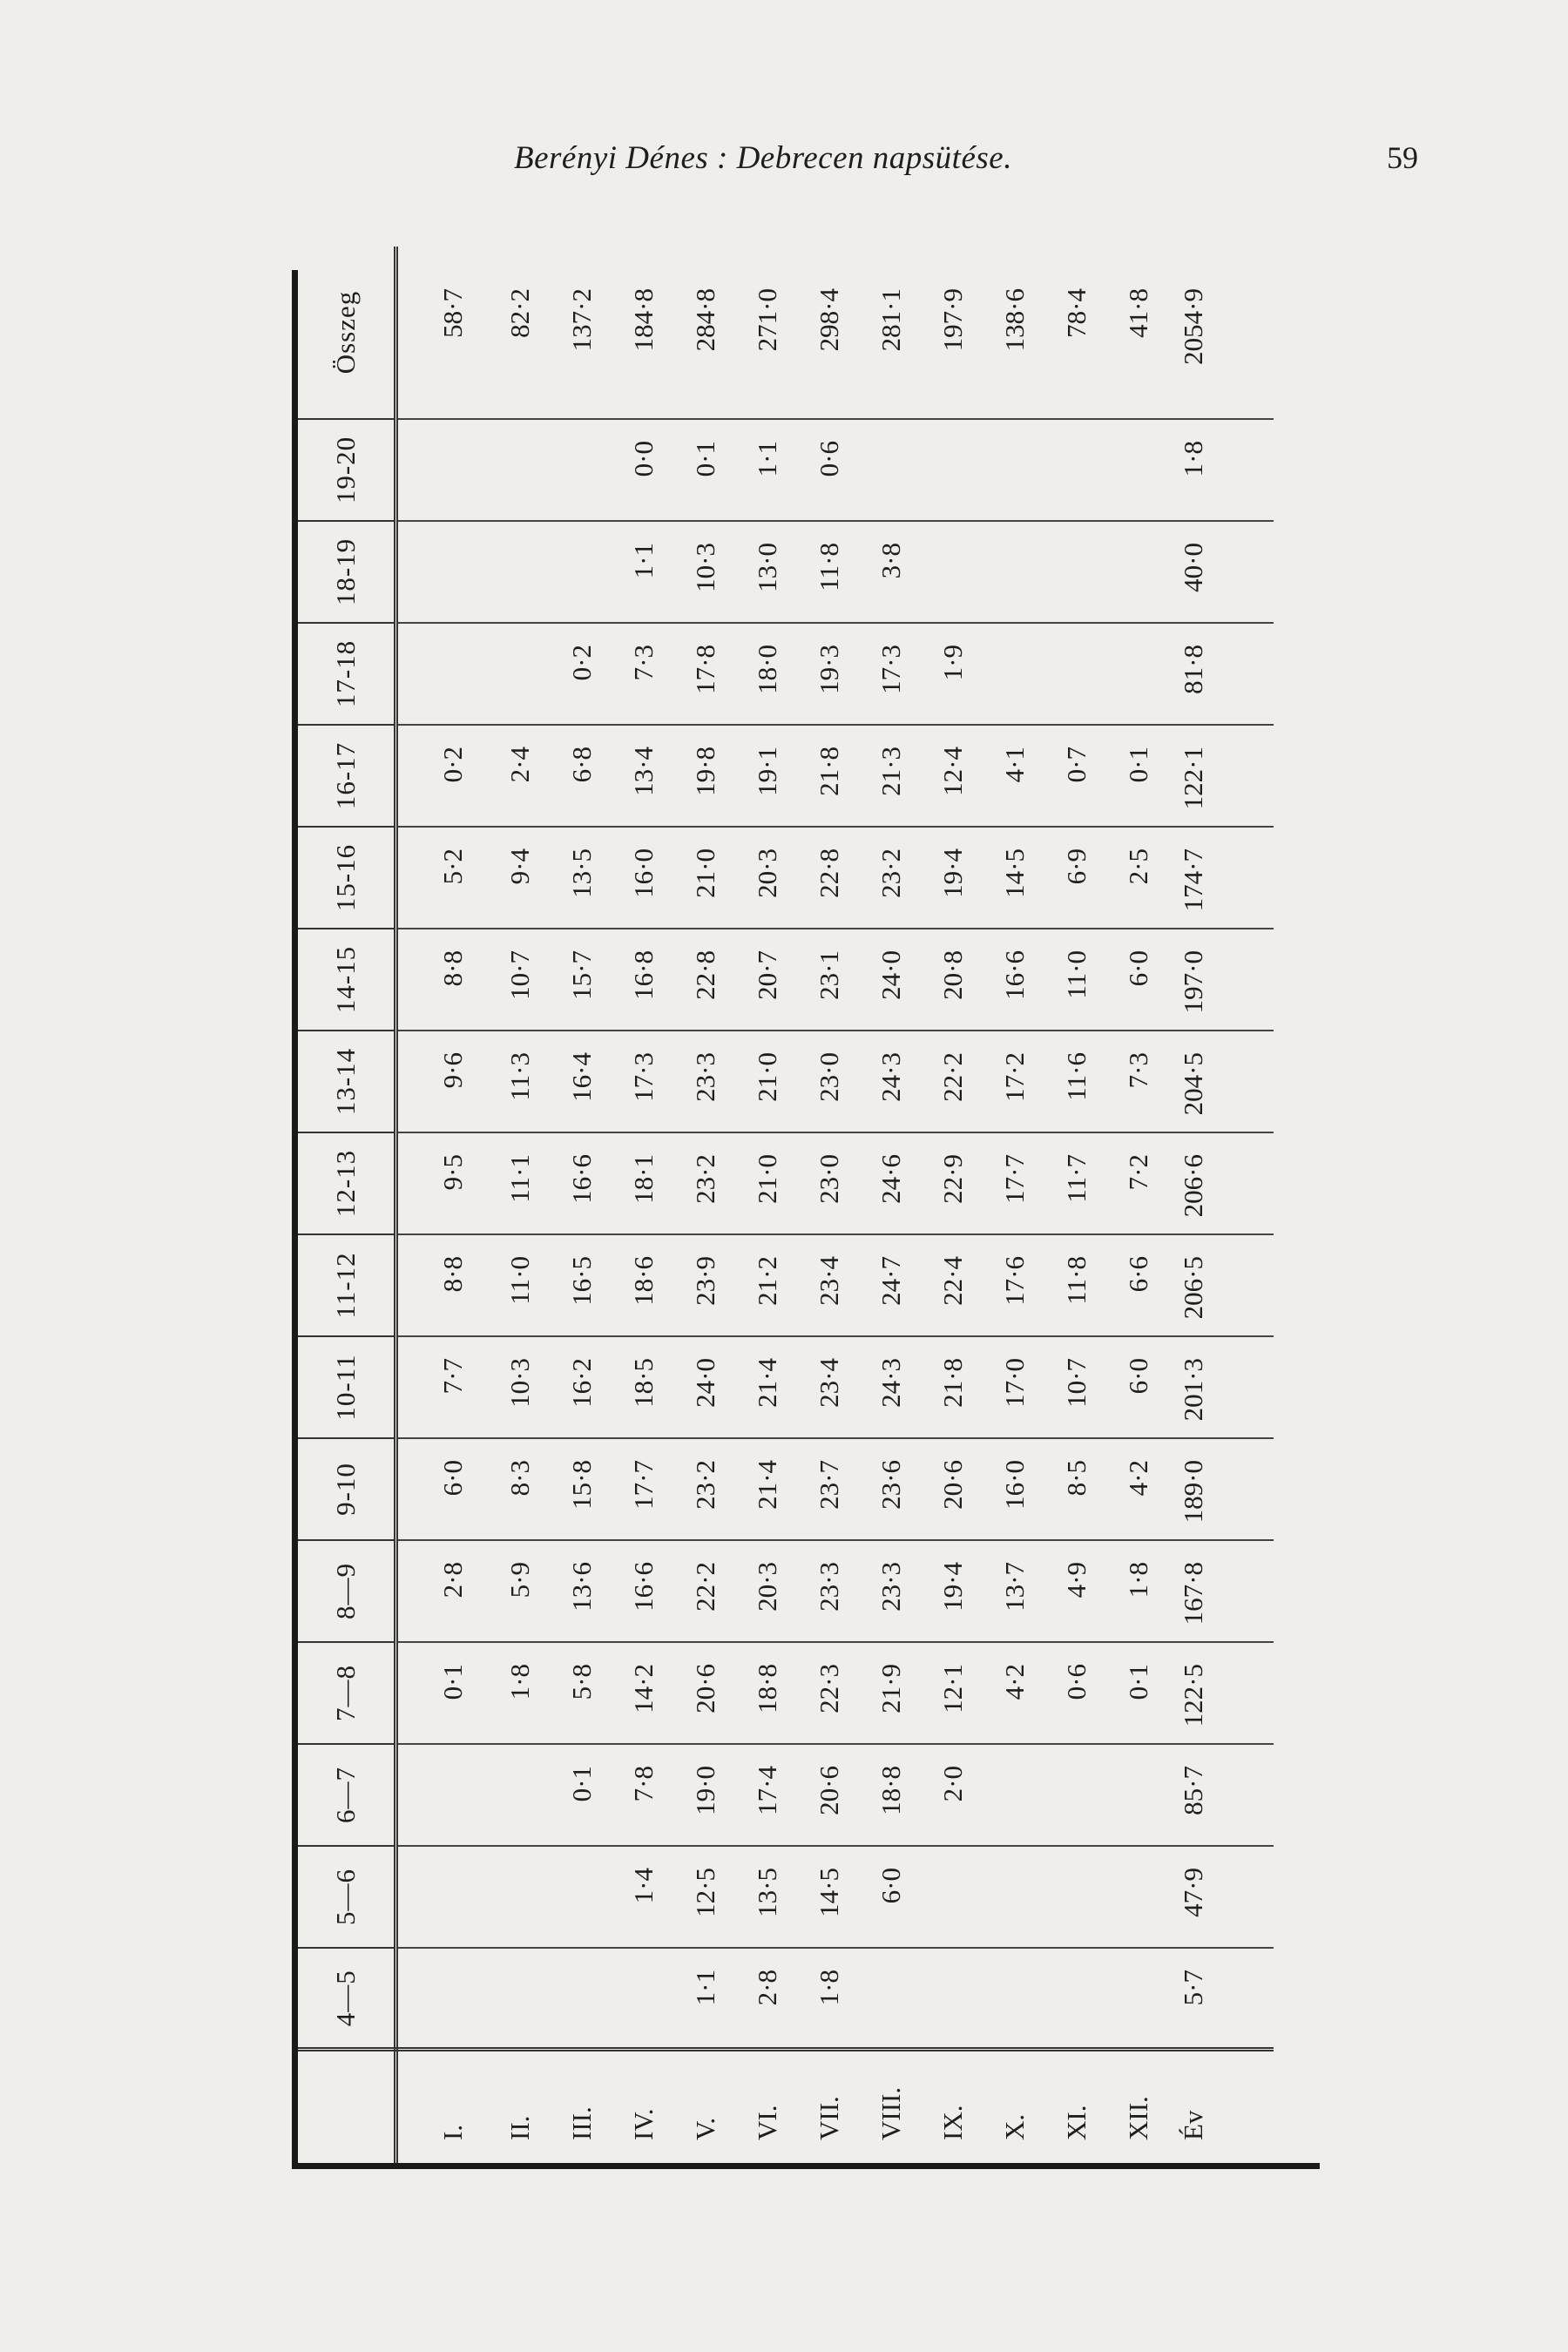 The width and height of the screenshot is (1568, 2352). What do you see at coordinates (829, 776) in the screenshot?
I see `value-cell: 21·8` at bounding box center [829, 776].